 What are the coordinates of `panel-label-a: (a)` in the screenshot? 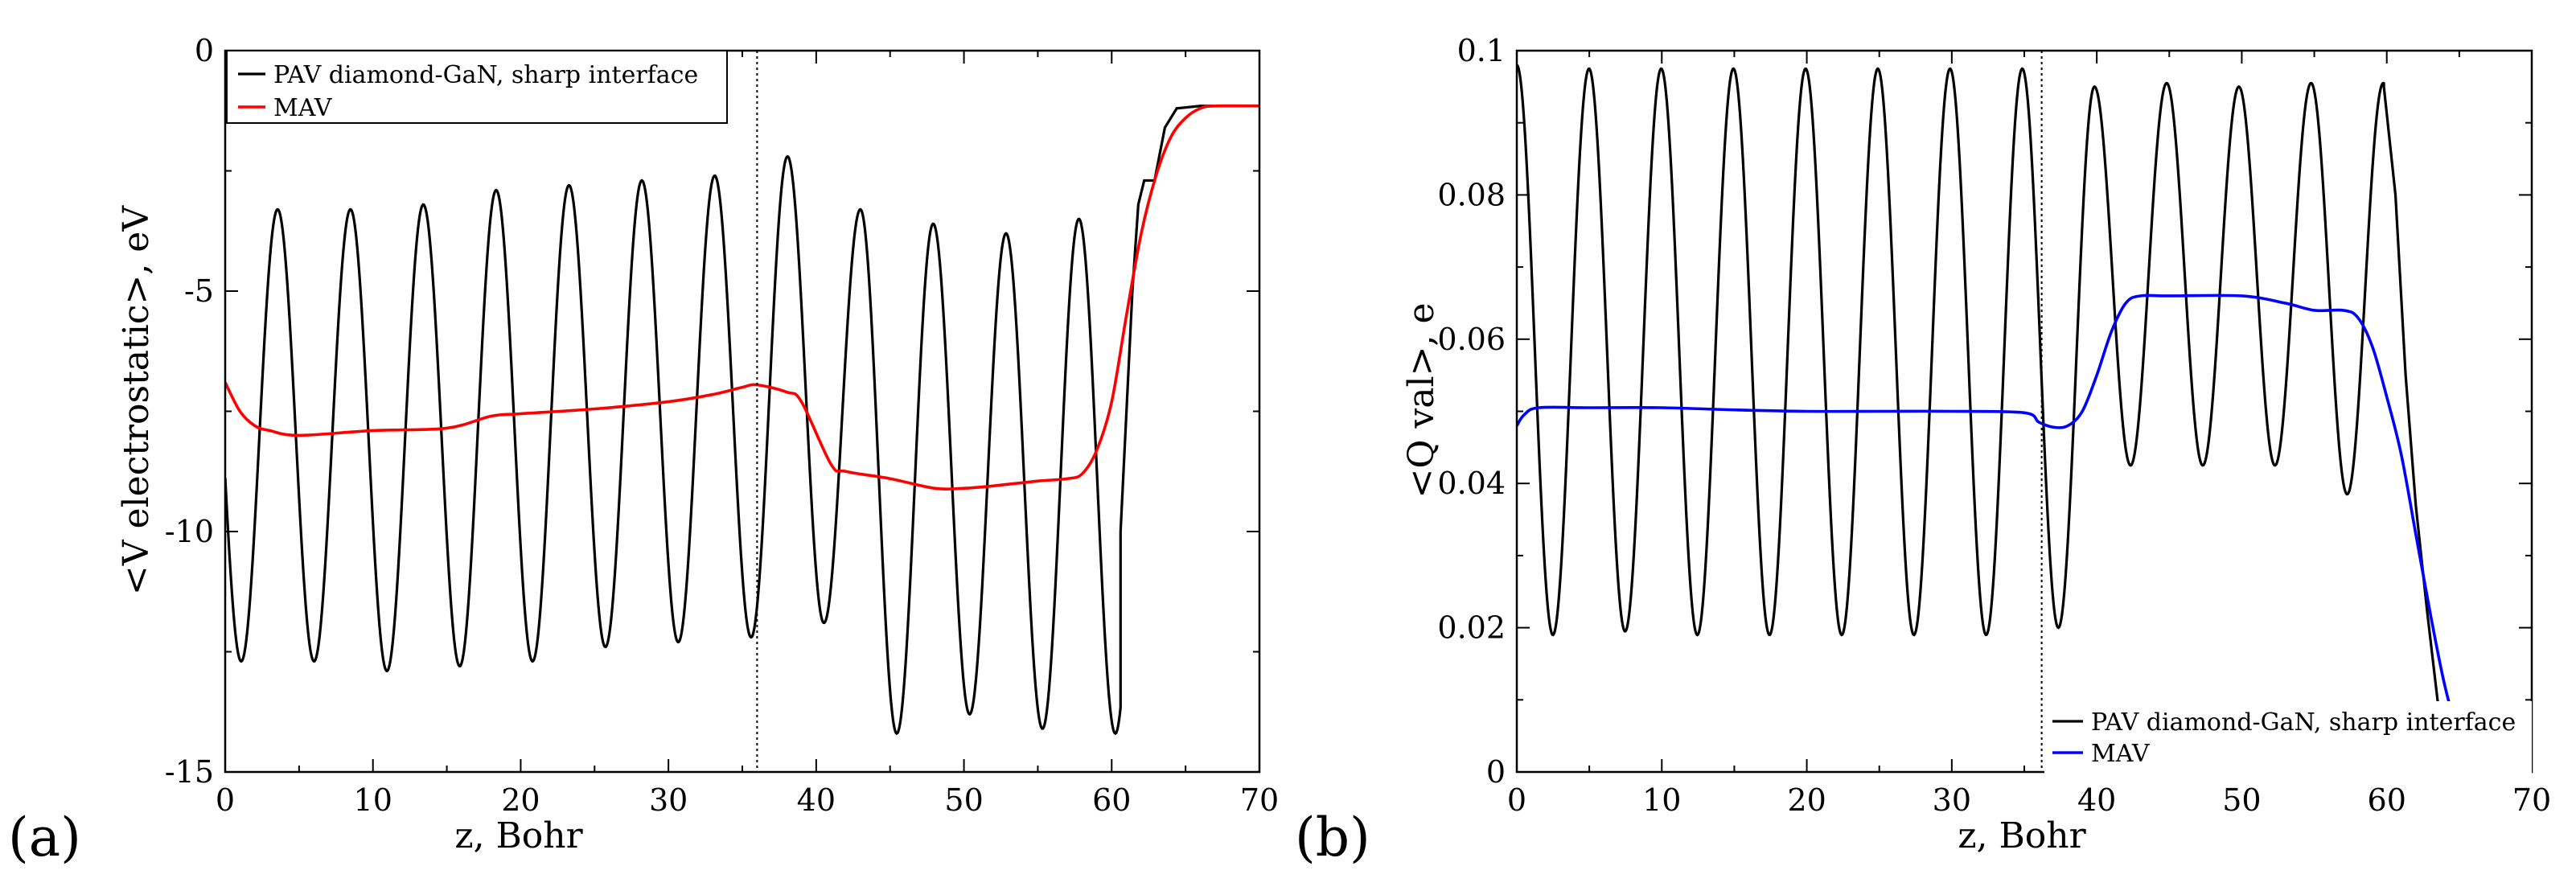 It's located at (44, 837).